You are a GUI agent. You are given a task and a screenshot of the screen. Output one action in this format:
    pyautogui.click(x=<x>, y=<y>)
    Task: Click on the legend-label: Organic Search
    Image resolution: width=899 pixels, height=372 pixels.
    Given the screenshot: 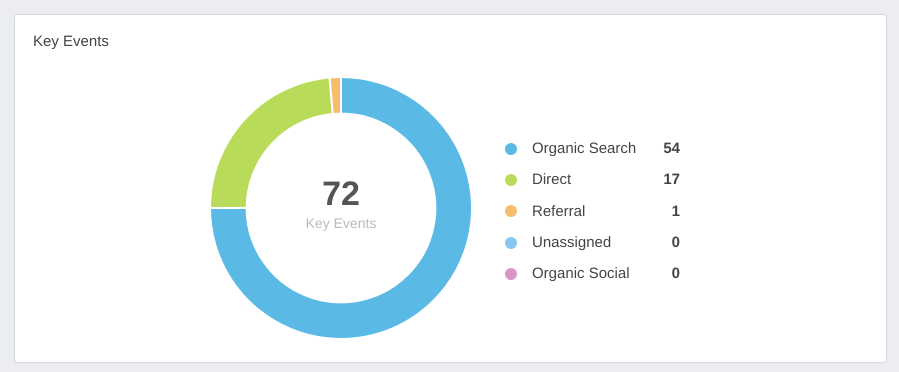 What is the action you would take?
    pyautogui.click(x=585, y=149)
    